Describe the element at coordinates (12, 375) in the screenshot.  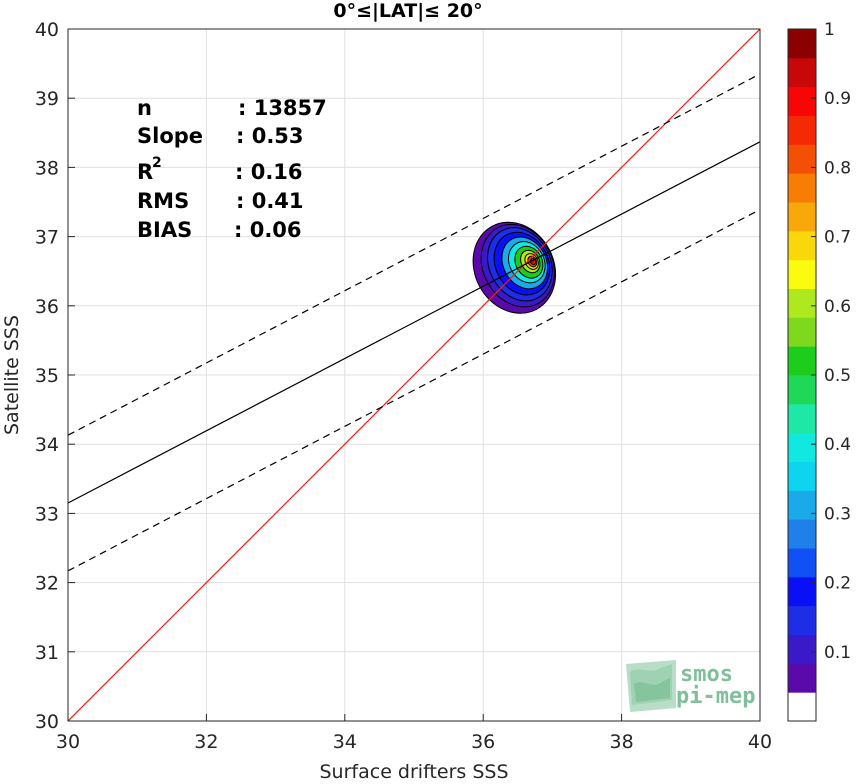
I see `y-axis-title: Satellite SSS` at that location.